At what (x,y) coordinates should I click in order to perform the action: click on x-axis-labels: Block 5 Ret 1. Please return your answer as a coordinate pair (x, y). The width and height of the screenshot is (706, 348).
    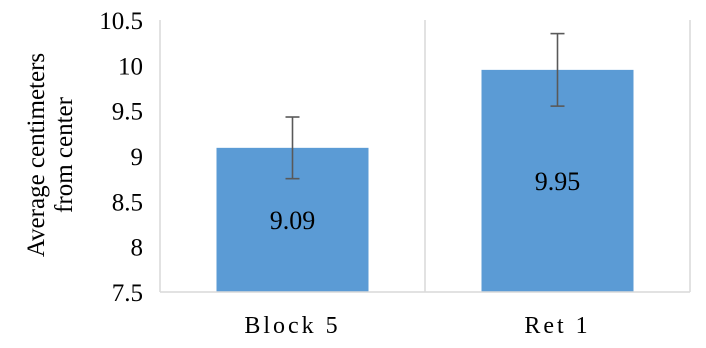
    Looking at the image, I should click on (417, 326).